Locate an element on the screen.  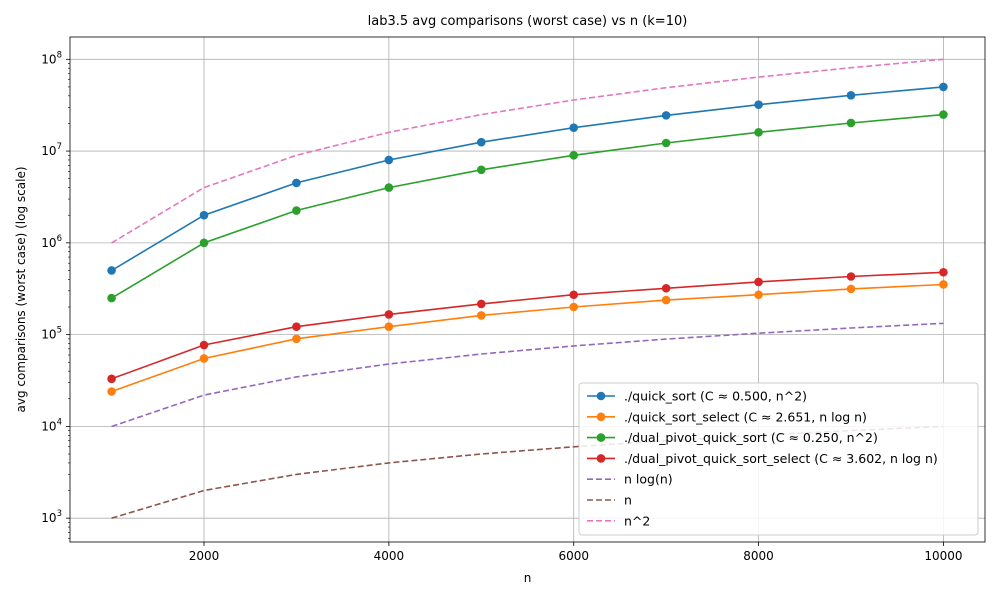
x-tick-label: 2000 is located at coordinates (204, 556).